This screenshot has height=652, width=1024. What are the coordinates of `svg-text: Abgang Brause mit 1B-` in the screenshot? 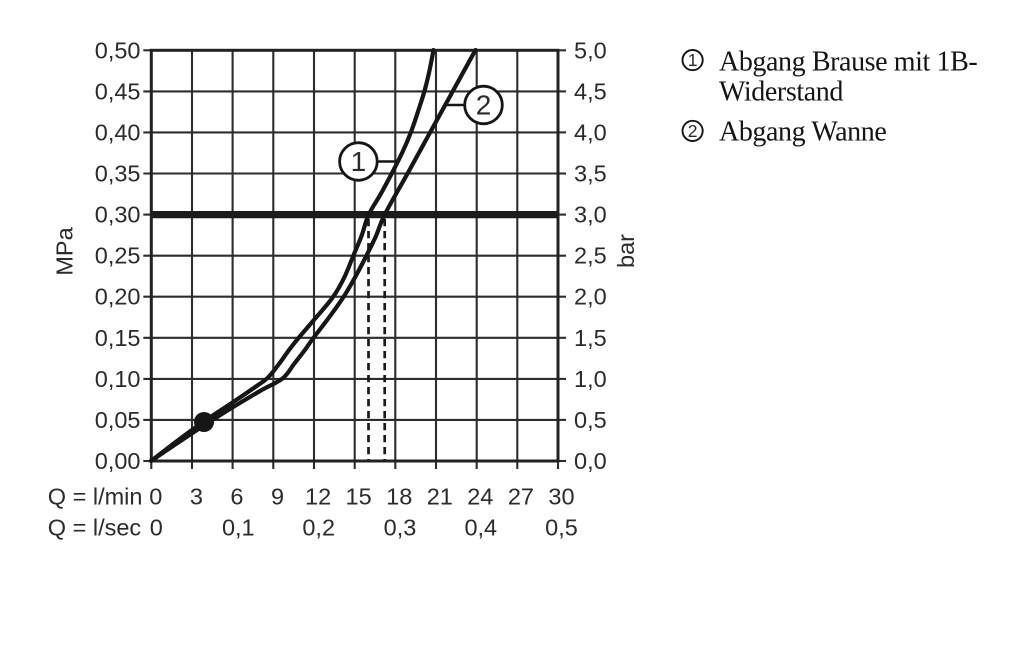 It's located at (848, 61).